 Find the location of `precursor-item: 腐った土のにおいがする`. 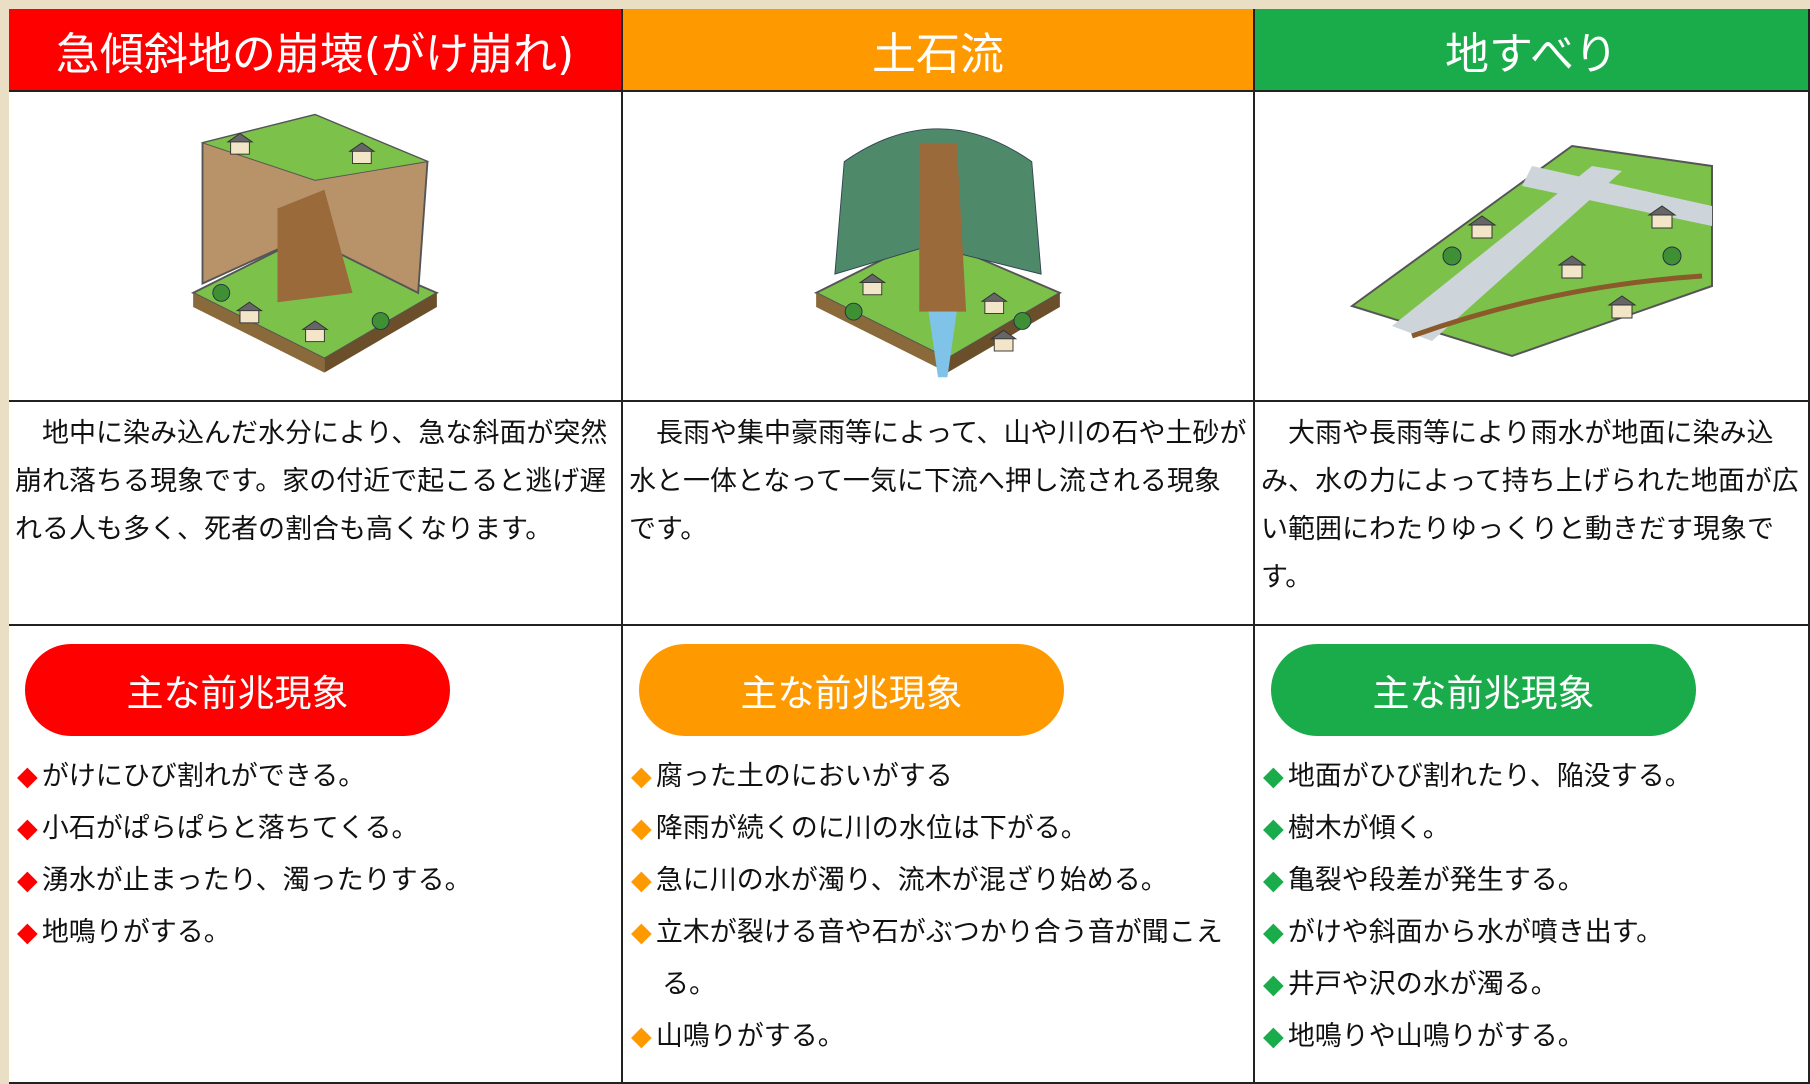

precursor-item: 腐った土のにおいがする is located at coordinates (940, 777).